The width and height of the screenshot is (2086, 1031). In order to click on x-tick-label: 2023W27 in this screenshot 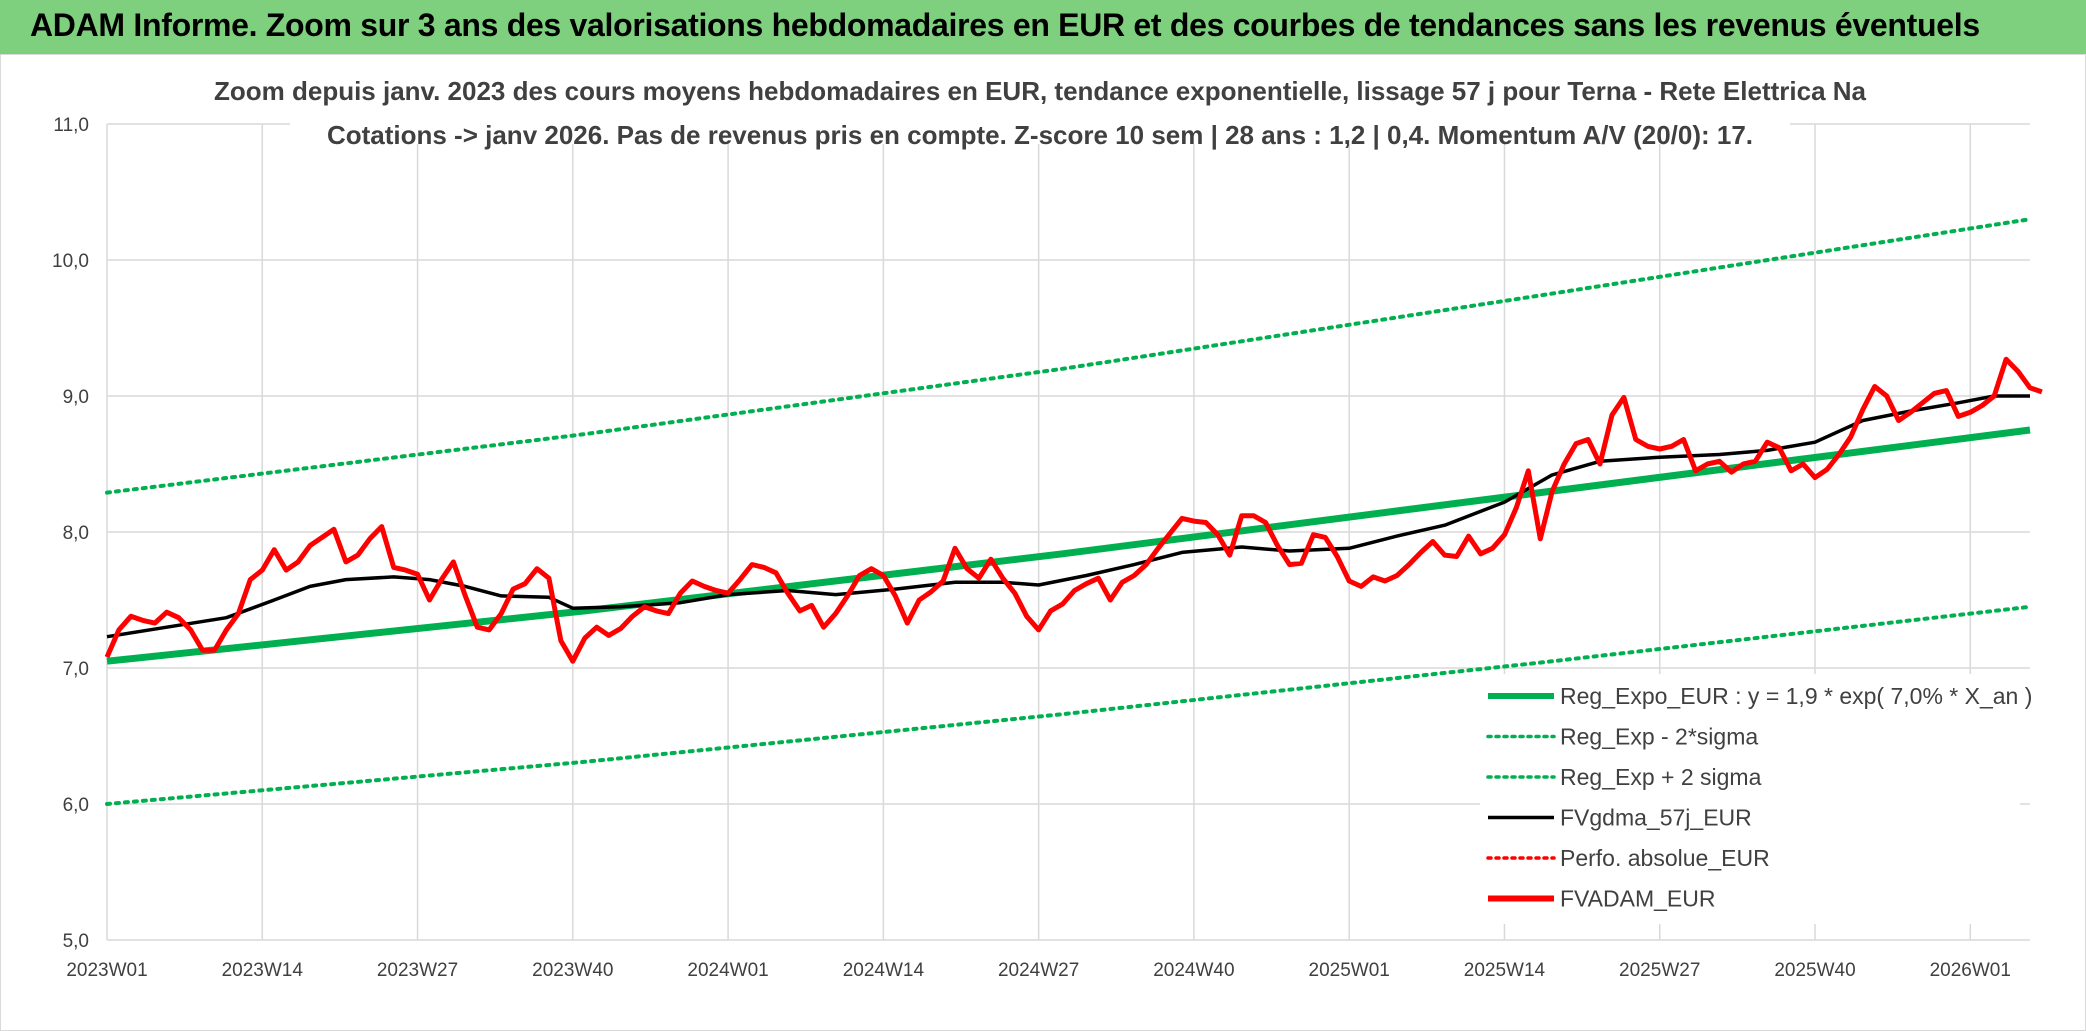, I will do `click(417, 970)`.